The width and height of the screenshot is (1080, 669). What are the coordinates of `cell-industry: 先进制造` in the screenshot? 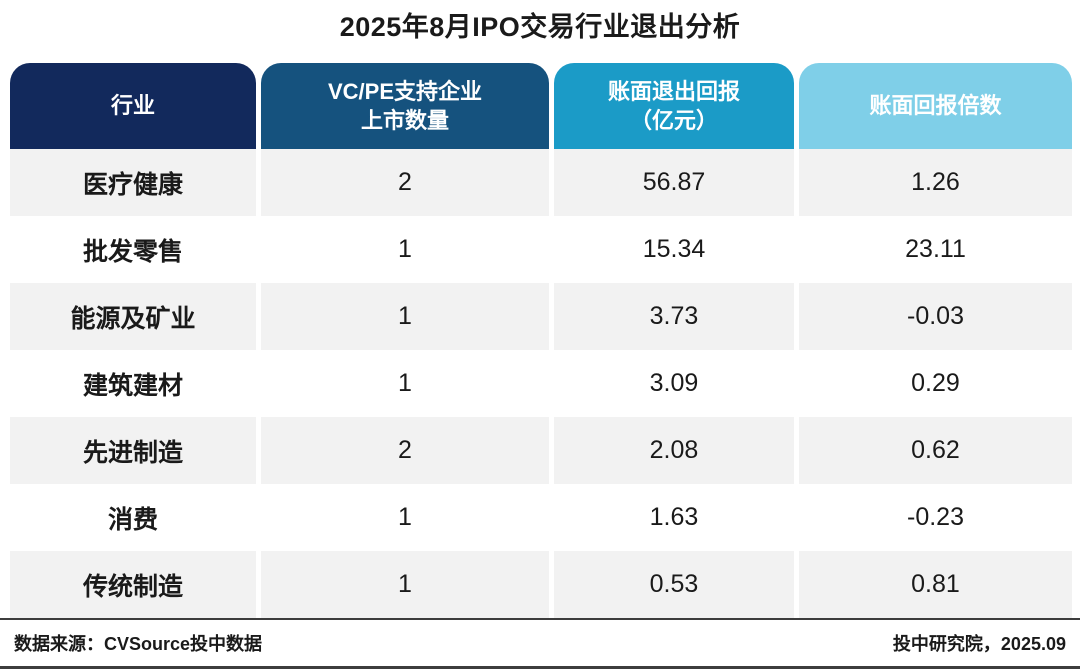 It's located at (133, 450).